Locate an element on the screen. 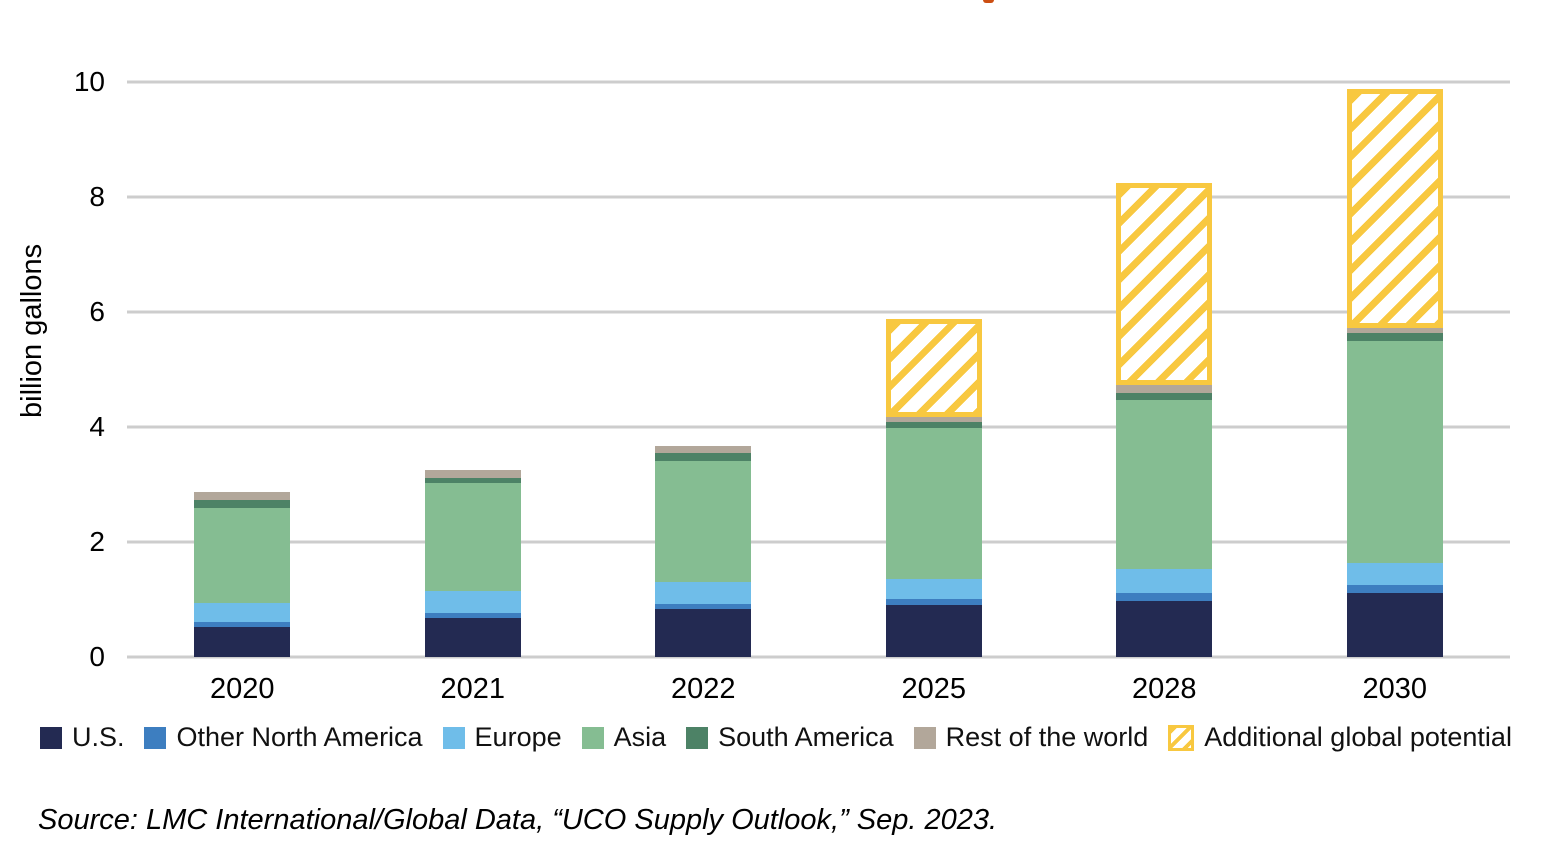 This screenshot has width=1552, height=868. legend-item-europe: Europe is located at coordinates (502, 737).